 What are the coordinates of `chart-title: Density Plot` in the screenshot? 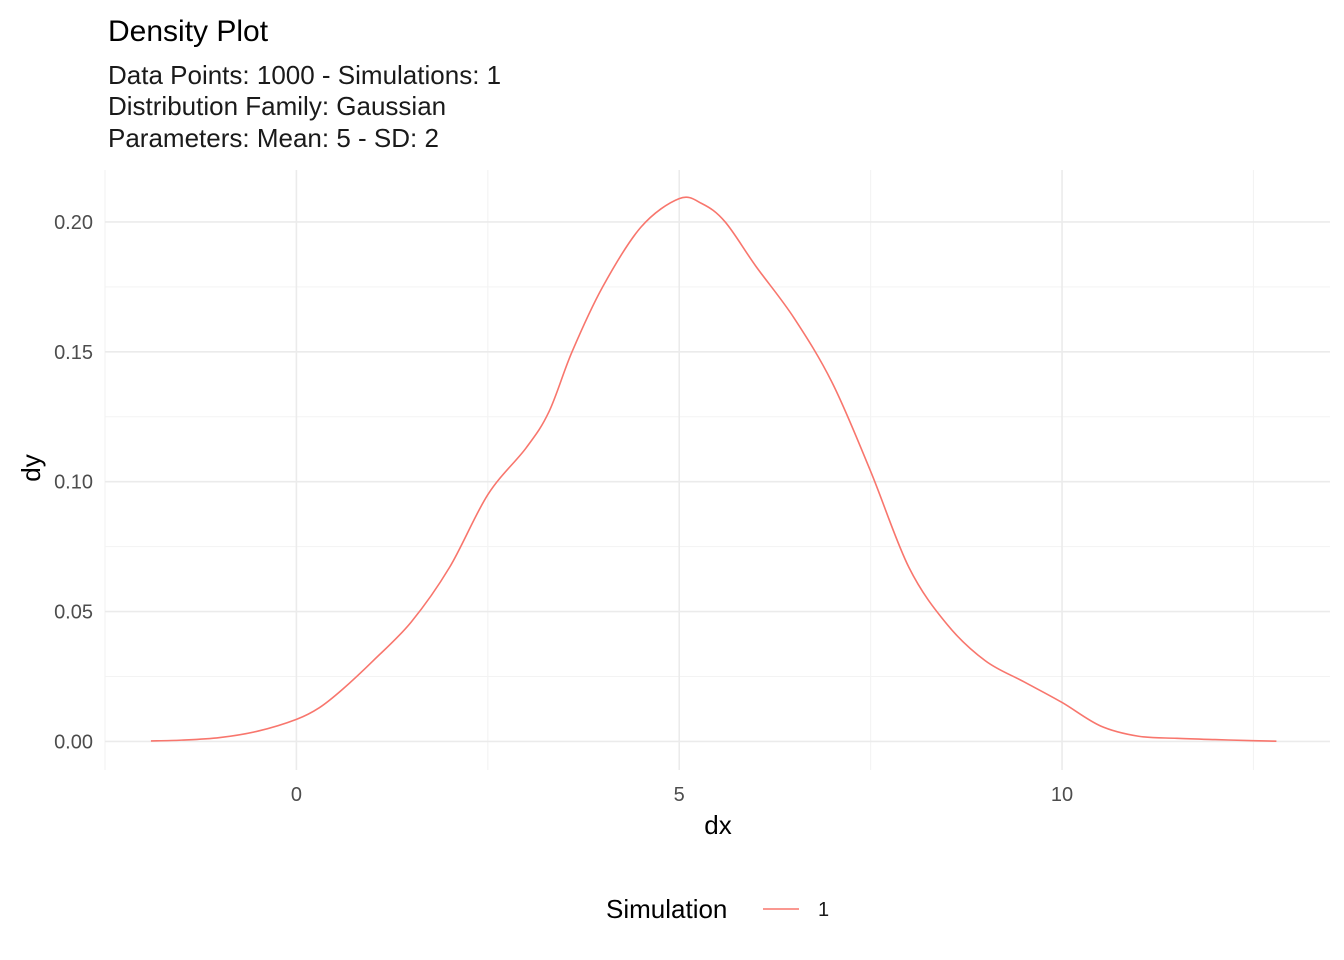 It's located at (188, 31).